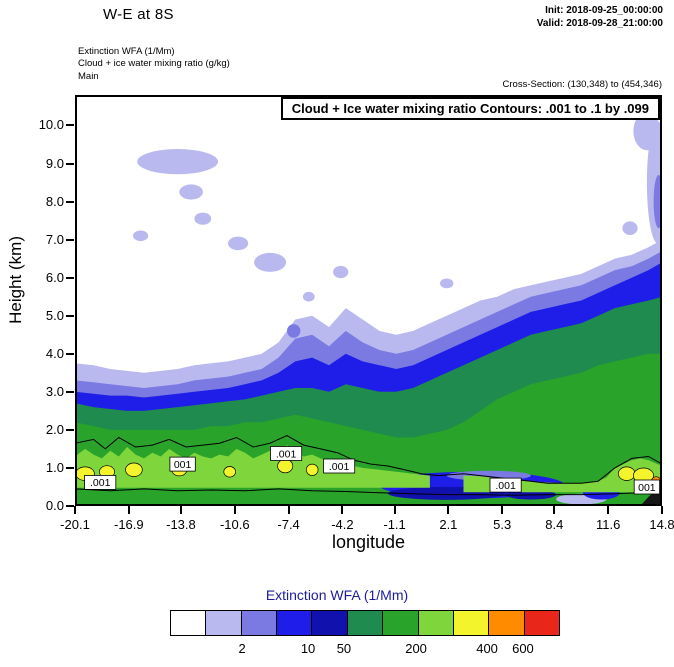 The height and width of the screenshot is (667, 674). What do you see at coordinates (51, 125) in the screenshot?
I see `y-tick-label: 10.0` at bounding box center [51, 125].